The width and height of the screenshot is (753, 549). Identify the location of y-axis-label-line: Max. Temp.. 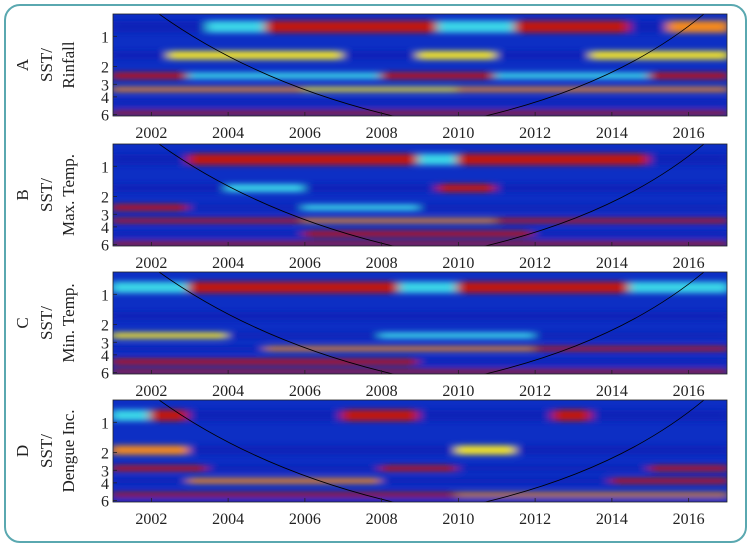
(68, 195).